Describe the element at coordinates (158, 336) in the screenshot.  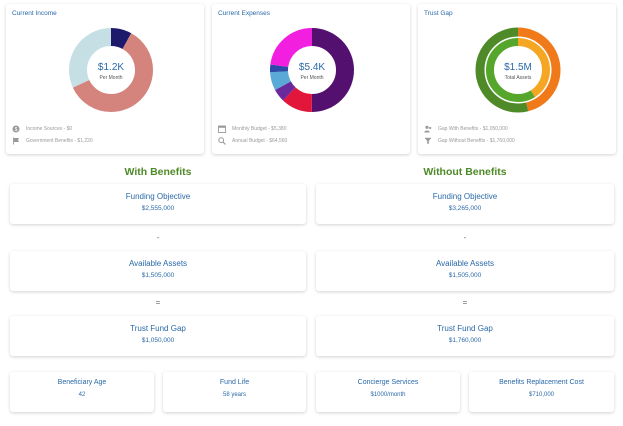
I see `with-trust-fund-gap-card: Trust Fund Gap $1,050,000` at that location.